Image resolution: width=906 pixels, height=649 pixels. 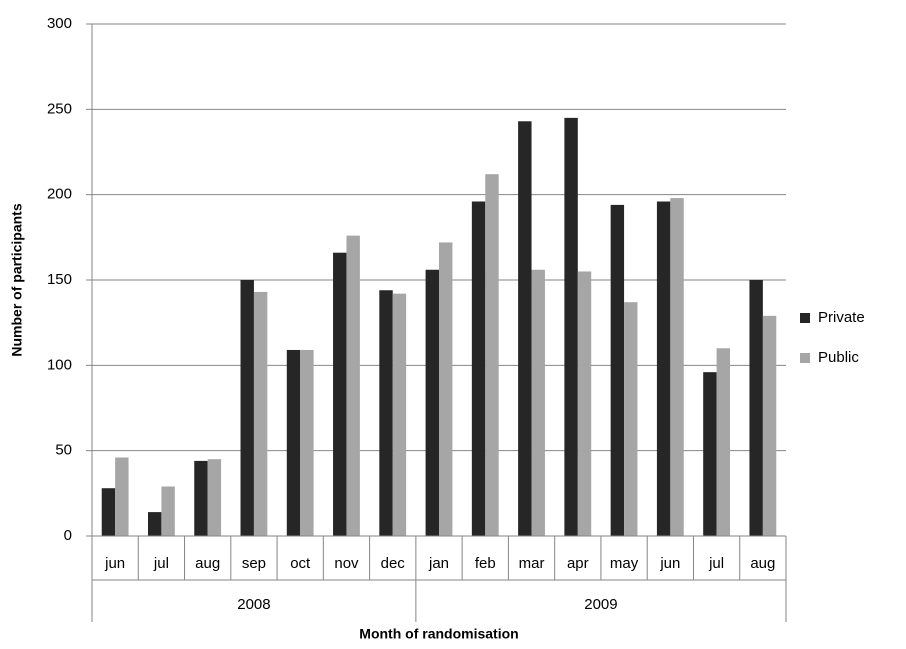 I want to click on y-tick-label: 200, so click(x=59, y=194).